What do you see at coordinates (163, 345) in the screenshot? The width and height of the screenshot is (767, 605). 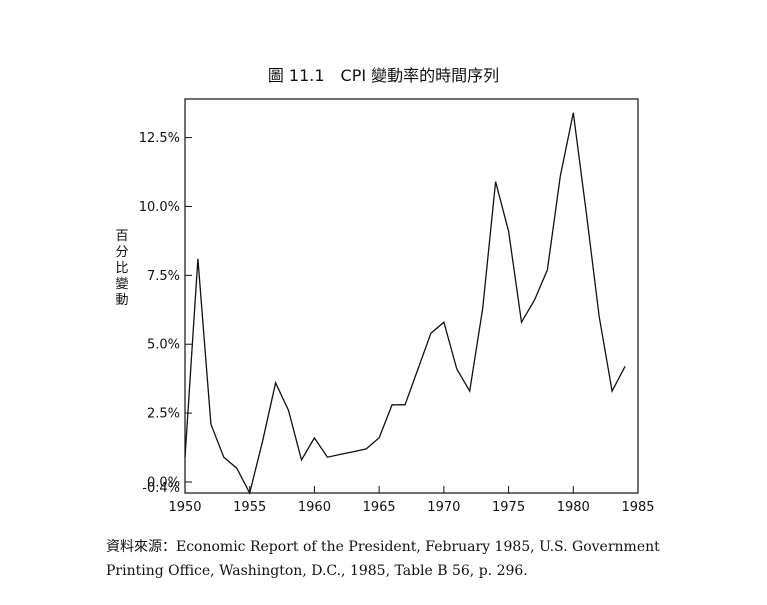 I see `y-tick-label: 5.0%` at bounding box center [163, 345].